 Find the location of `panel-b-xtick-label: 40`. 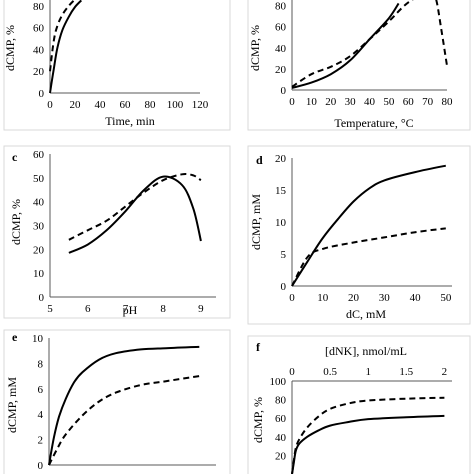

panel-b-xtick-label: 40 is located at coordinates (370, 102).